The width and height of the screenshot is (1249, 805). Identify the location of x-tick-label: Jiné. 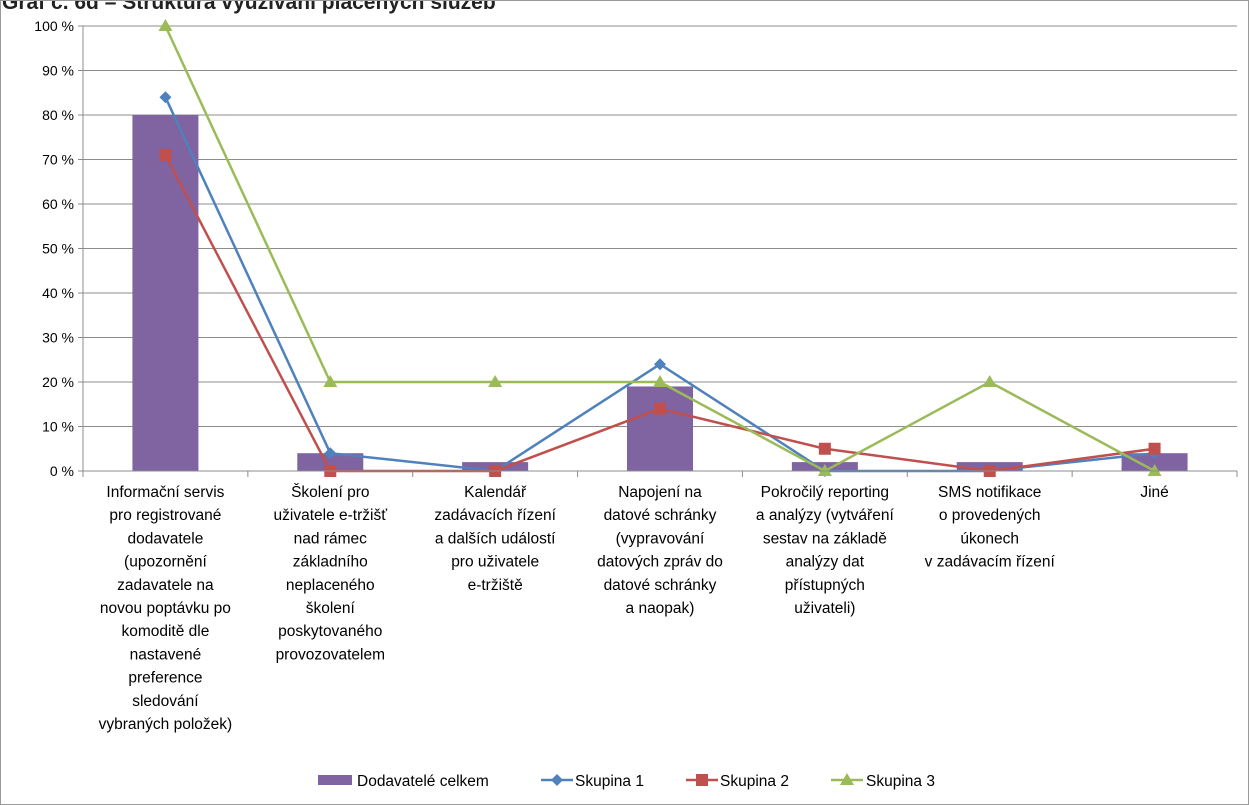
(1154, 492).